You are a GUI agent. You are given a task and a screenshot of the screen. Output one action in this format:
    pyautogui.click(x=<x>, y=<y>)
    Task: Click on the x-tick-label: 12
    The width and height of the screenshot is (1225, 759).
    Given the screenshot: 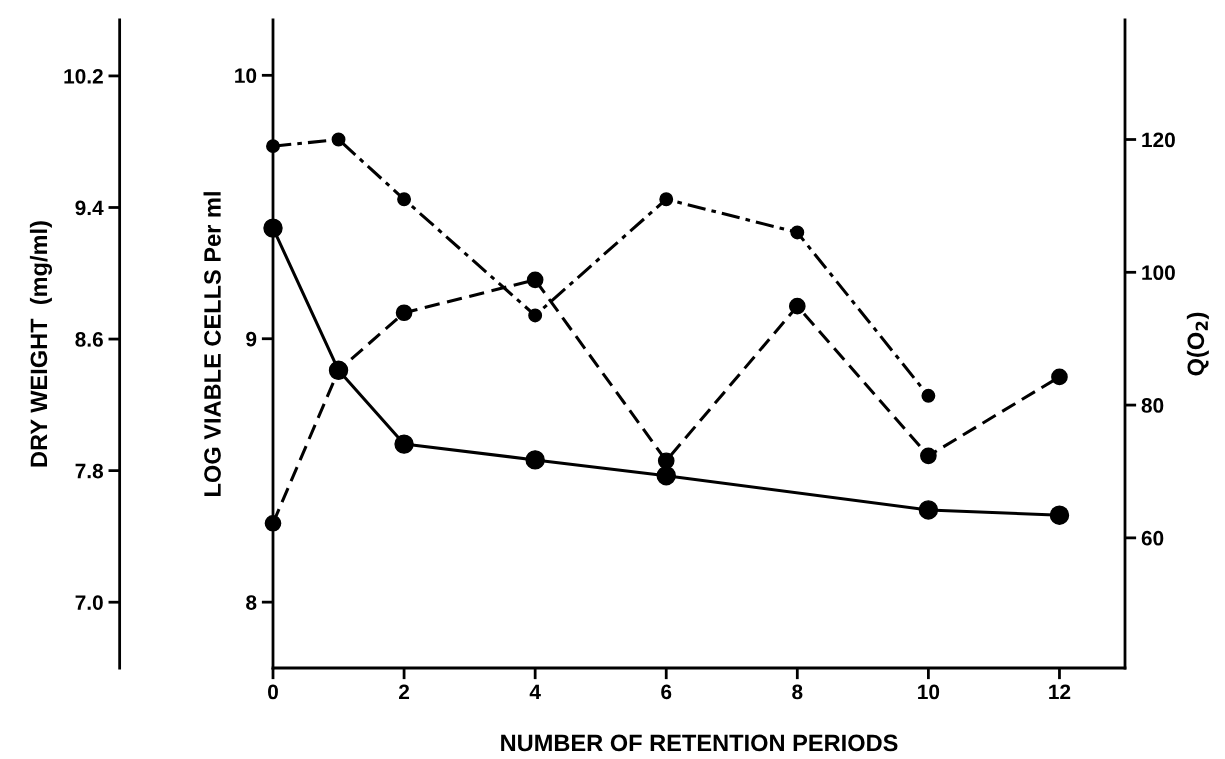 What is the action you would take?
    pyautogui.click(x=1060, y=692)
    